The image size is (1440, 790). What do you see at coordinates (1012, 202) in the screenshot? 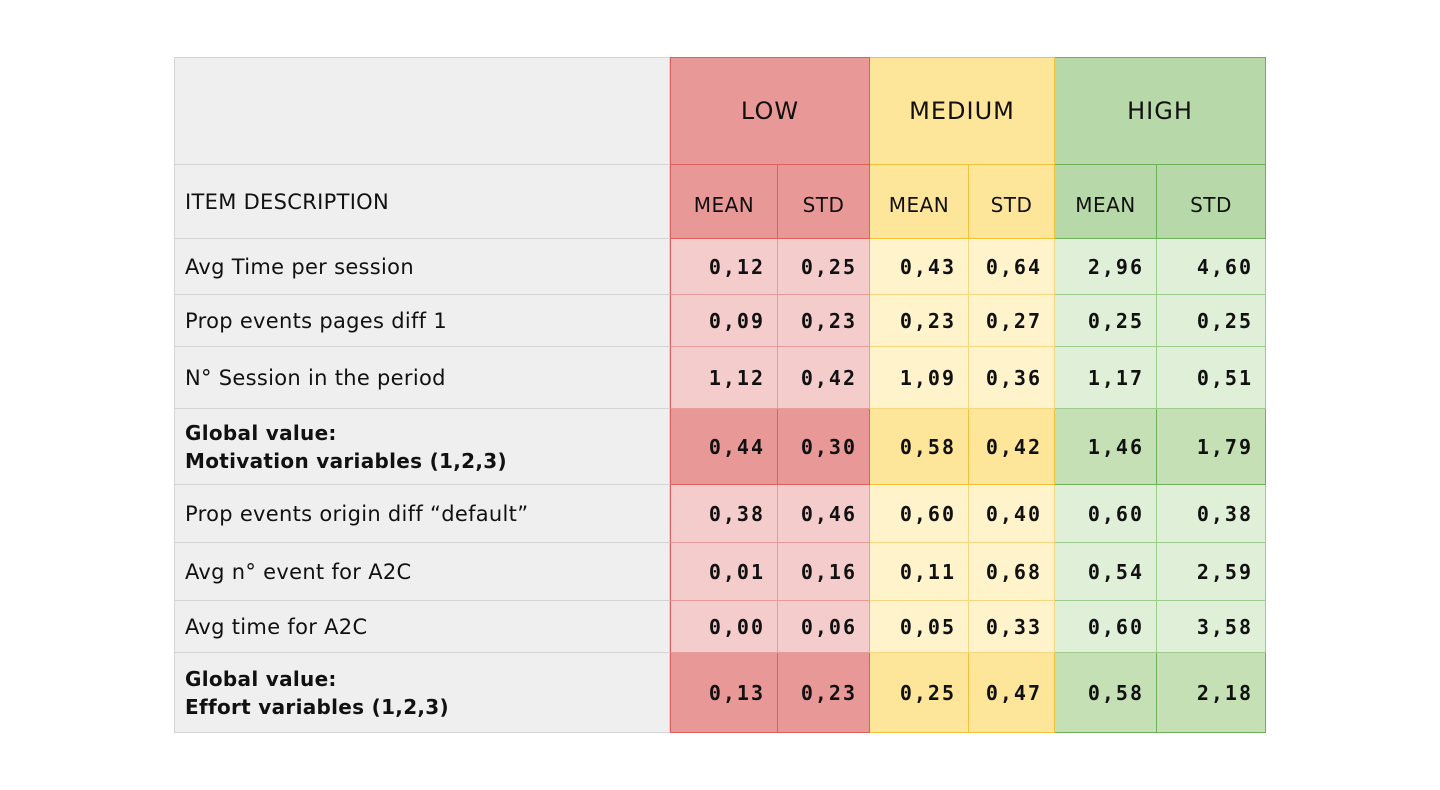
I see `medium-std-header: STD` at bounding box center [1012, 202].